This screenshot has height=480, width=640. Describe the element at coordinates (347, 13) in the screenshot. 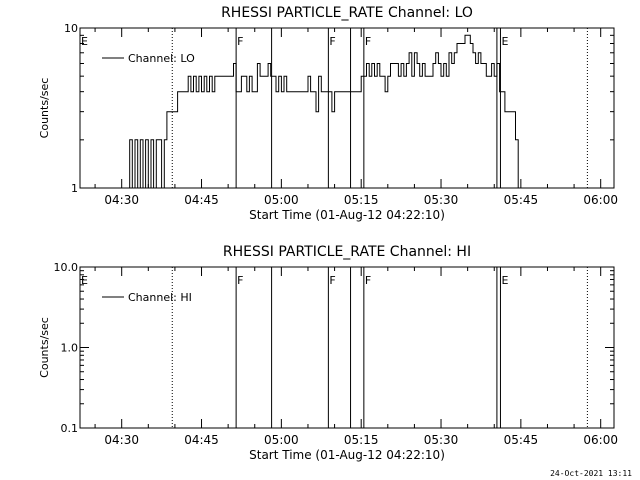

I see `chart-title: RHESSI PARTICLE_RATE Channel: LO` at that location.